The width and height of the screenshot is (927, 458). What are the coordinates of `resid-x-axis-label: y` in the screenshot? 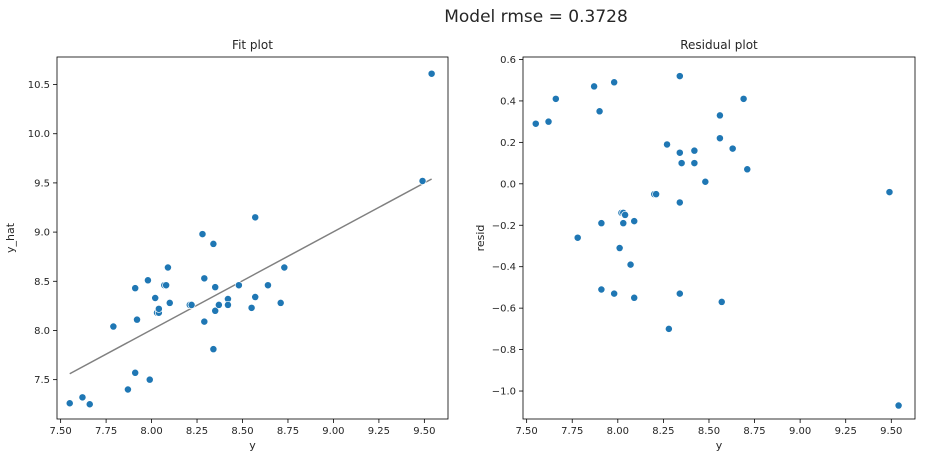 It's located at (719, 445).